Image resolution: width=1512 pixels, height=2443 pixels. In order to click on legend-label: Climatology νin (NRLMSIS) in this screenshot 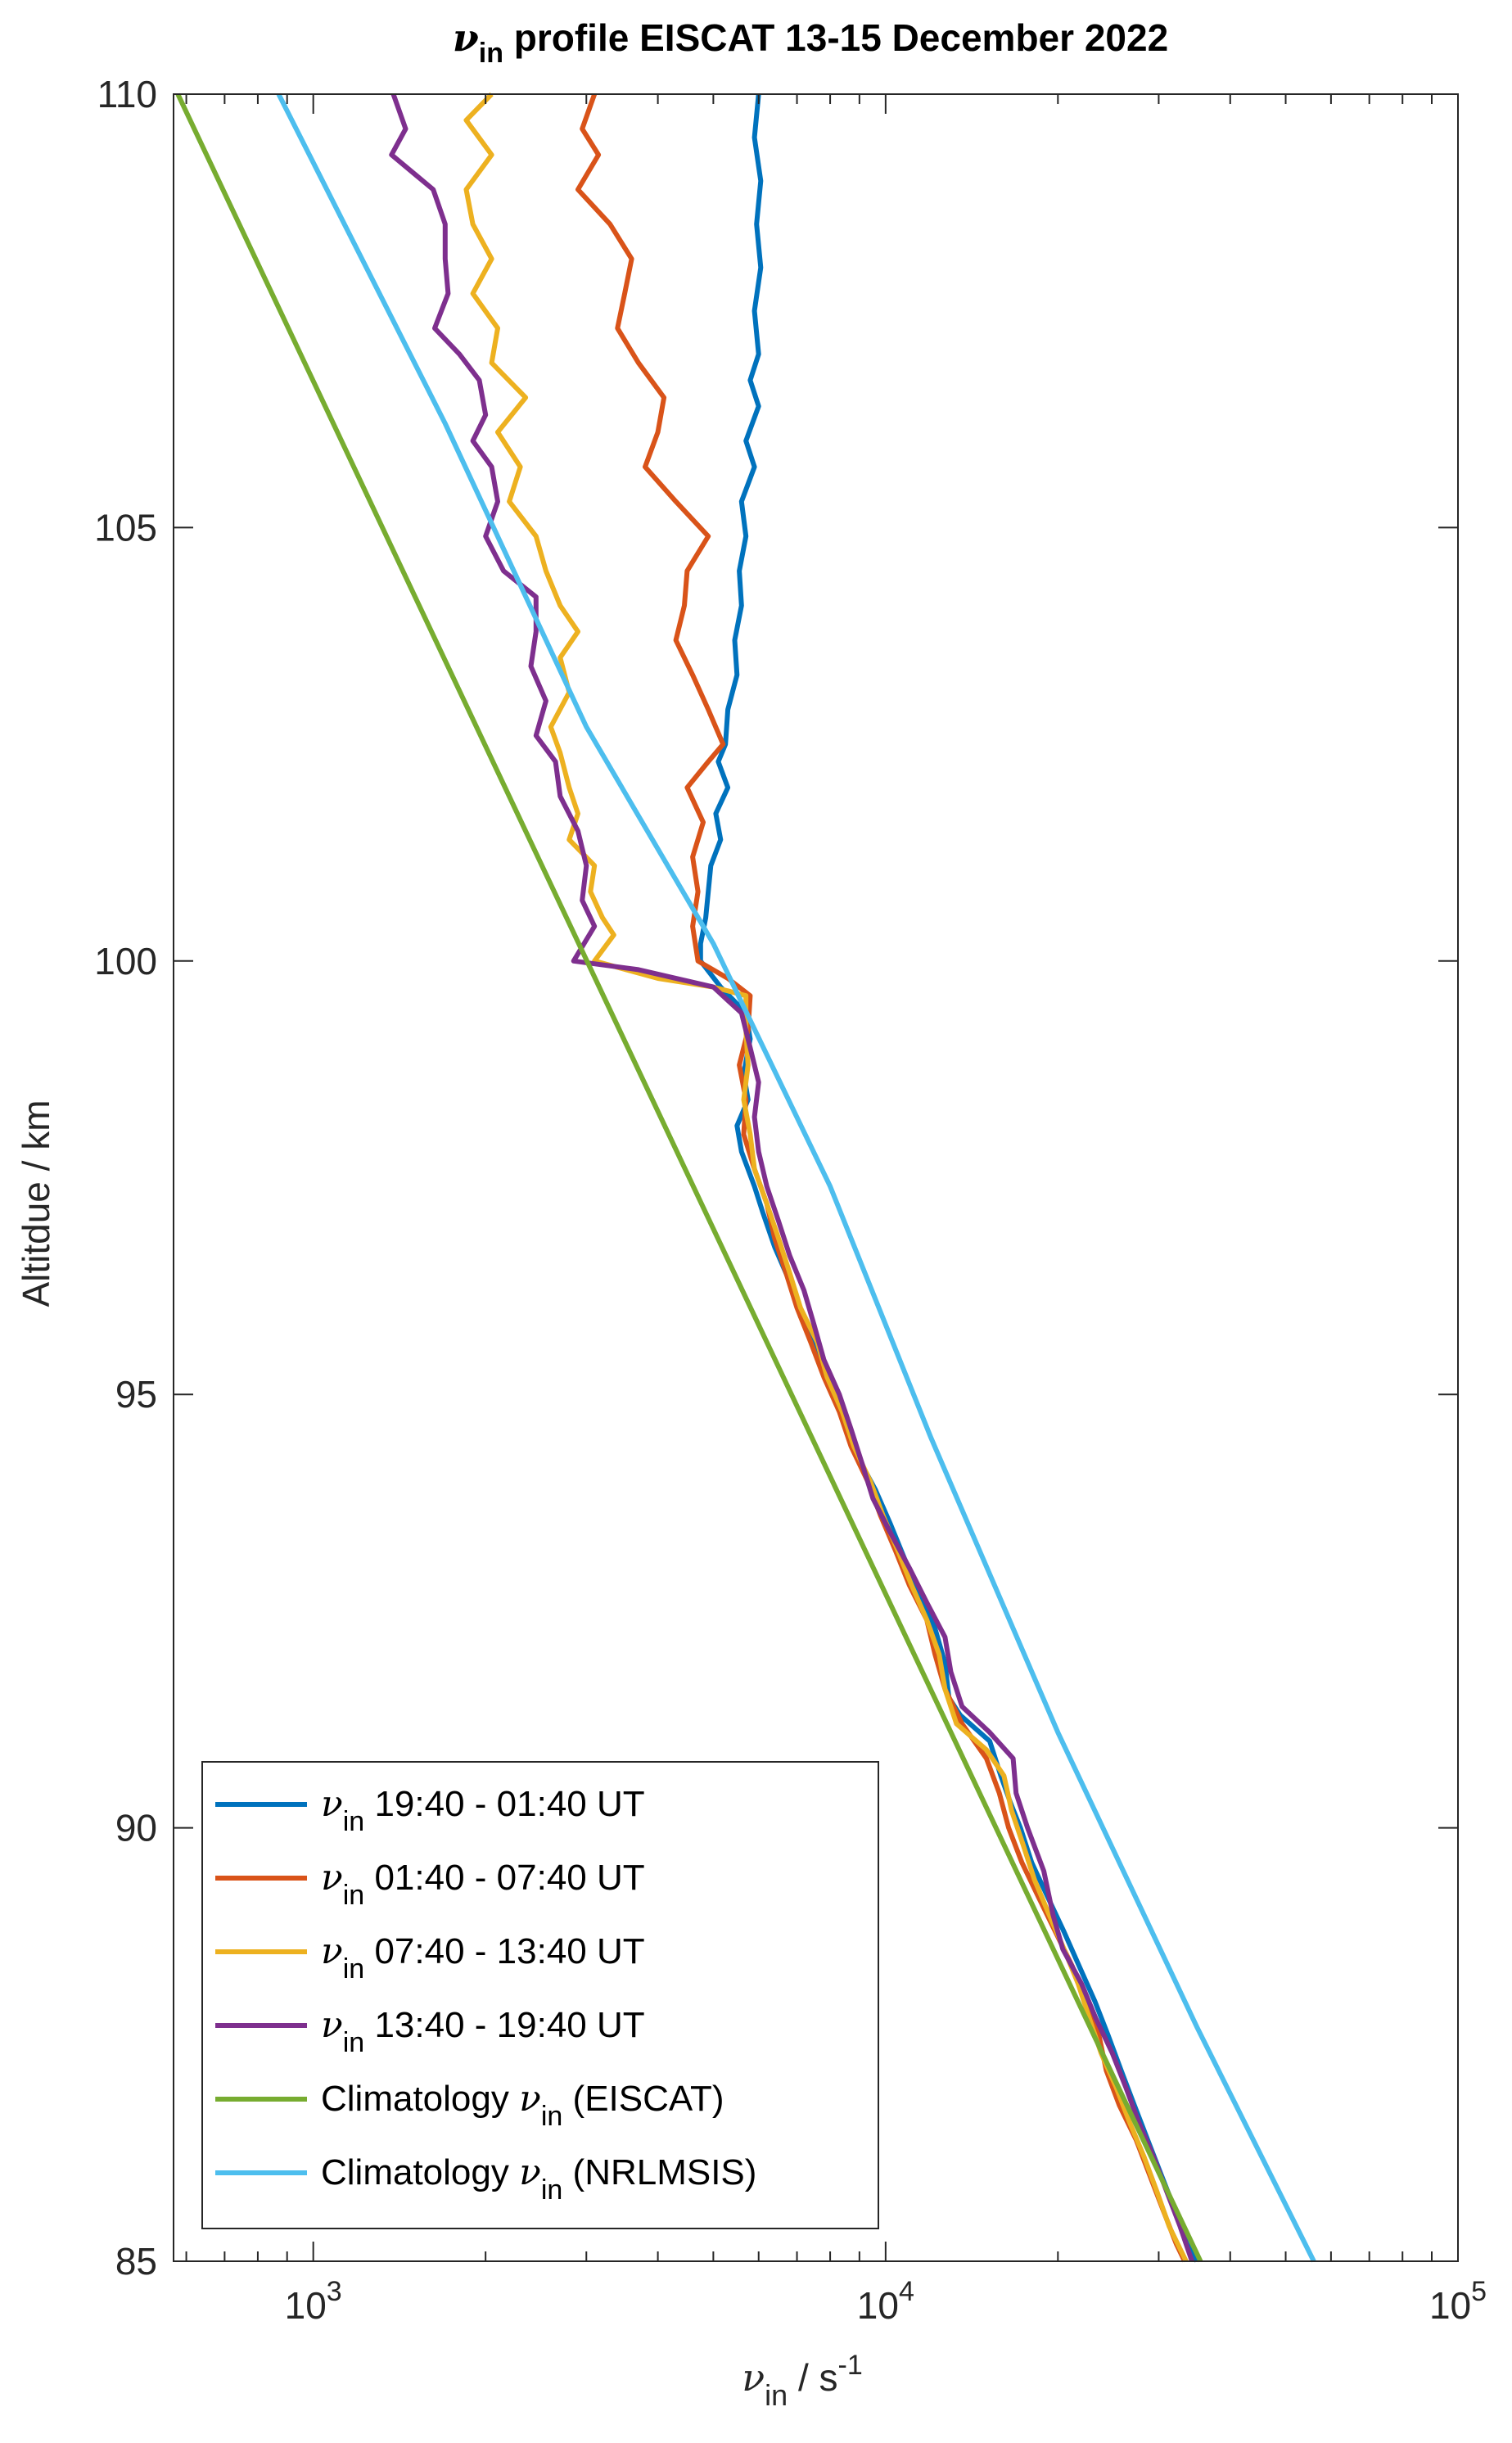, I will do `click(538, 2179)`.